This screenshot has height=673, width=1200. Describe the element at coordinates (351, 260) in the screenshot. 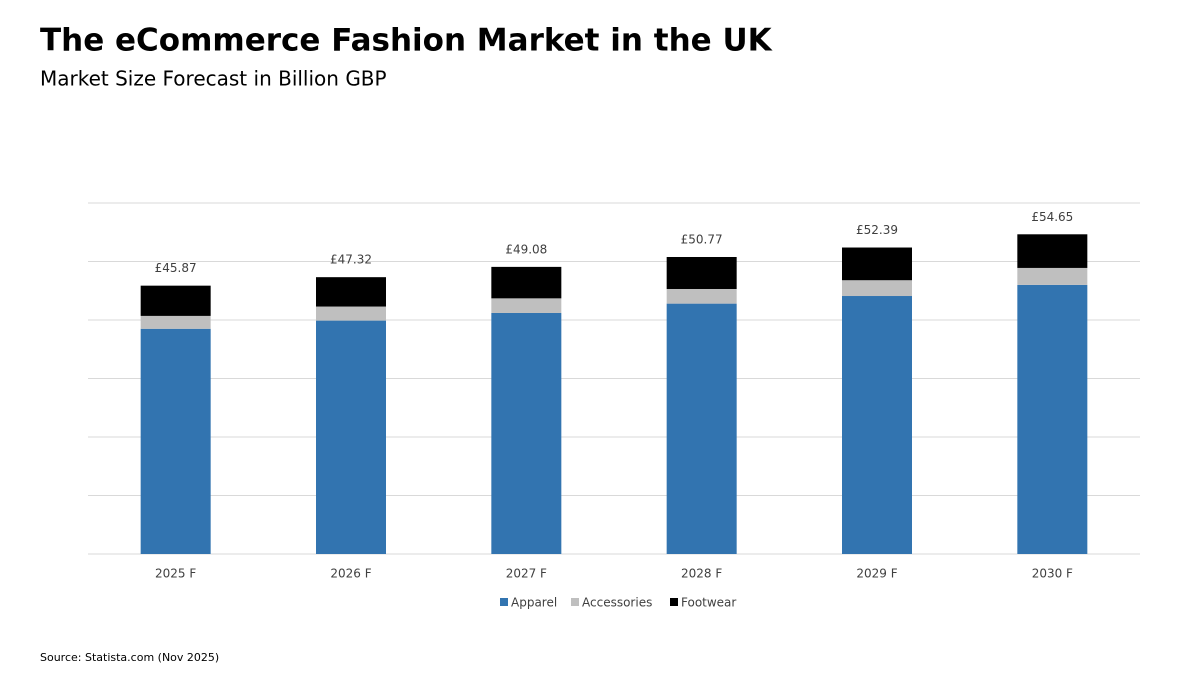

I see `total-label: £47.32` at that location.